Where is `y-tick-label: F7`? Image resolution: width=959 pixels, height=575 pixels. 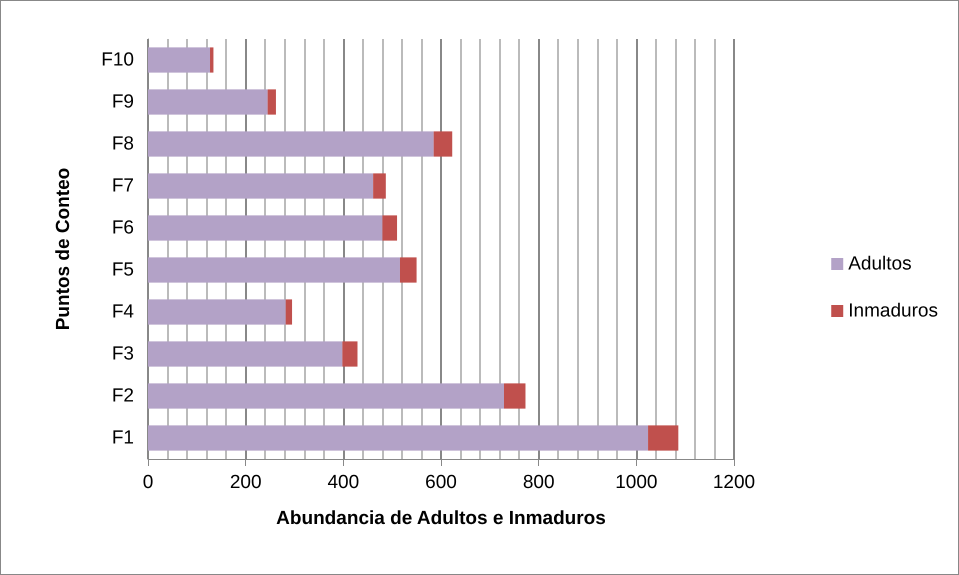
y-tick-label: F7 is located at coordinates (123, 186).